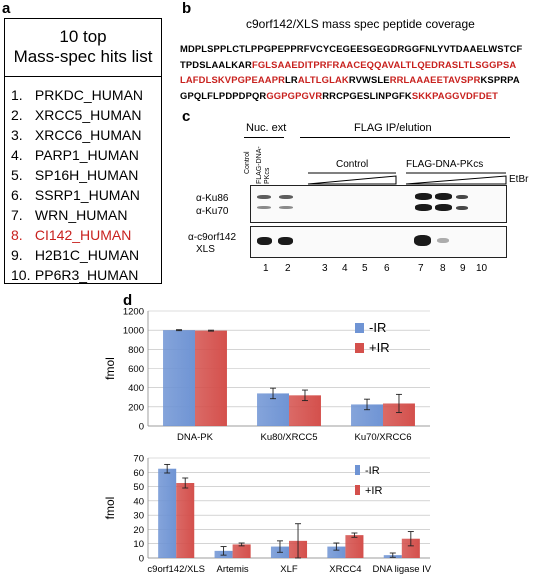 The image size is (552, 581). What do you see at coordinates (195, 437) in the screenshot?
I see `x-category-label: DNA-PK` at bounding box center [195, 437].